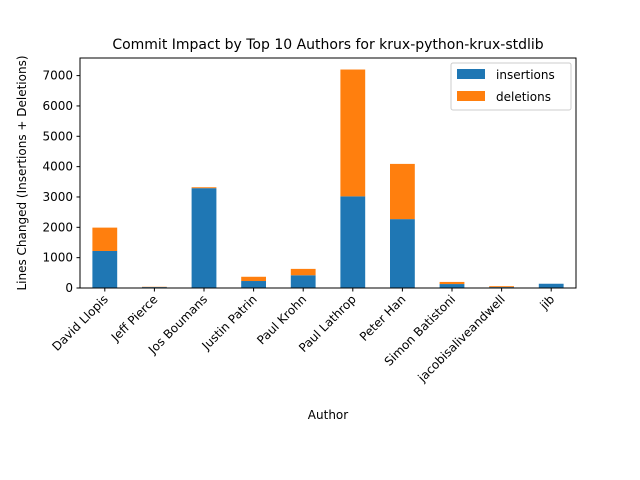 Image resolution: width=640 pixels, height=480 pixels. Describe the element at coordinates (57, 197) in the screenshot. I see `y-tick-label: 3000` at that location.